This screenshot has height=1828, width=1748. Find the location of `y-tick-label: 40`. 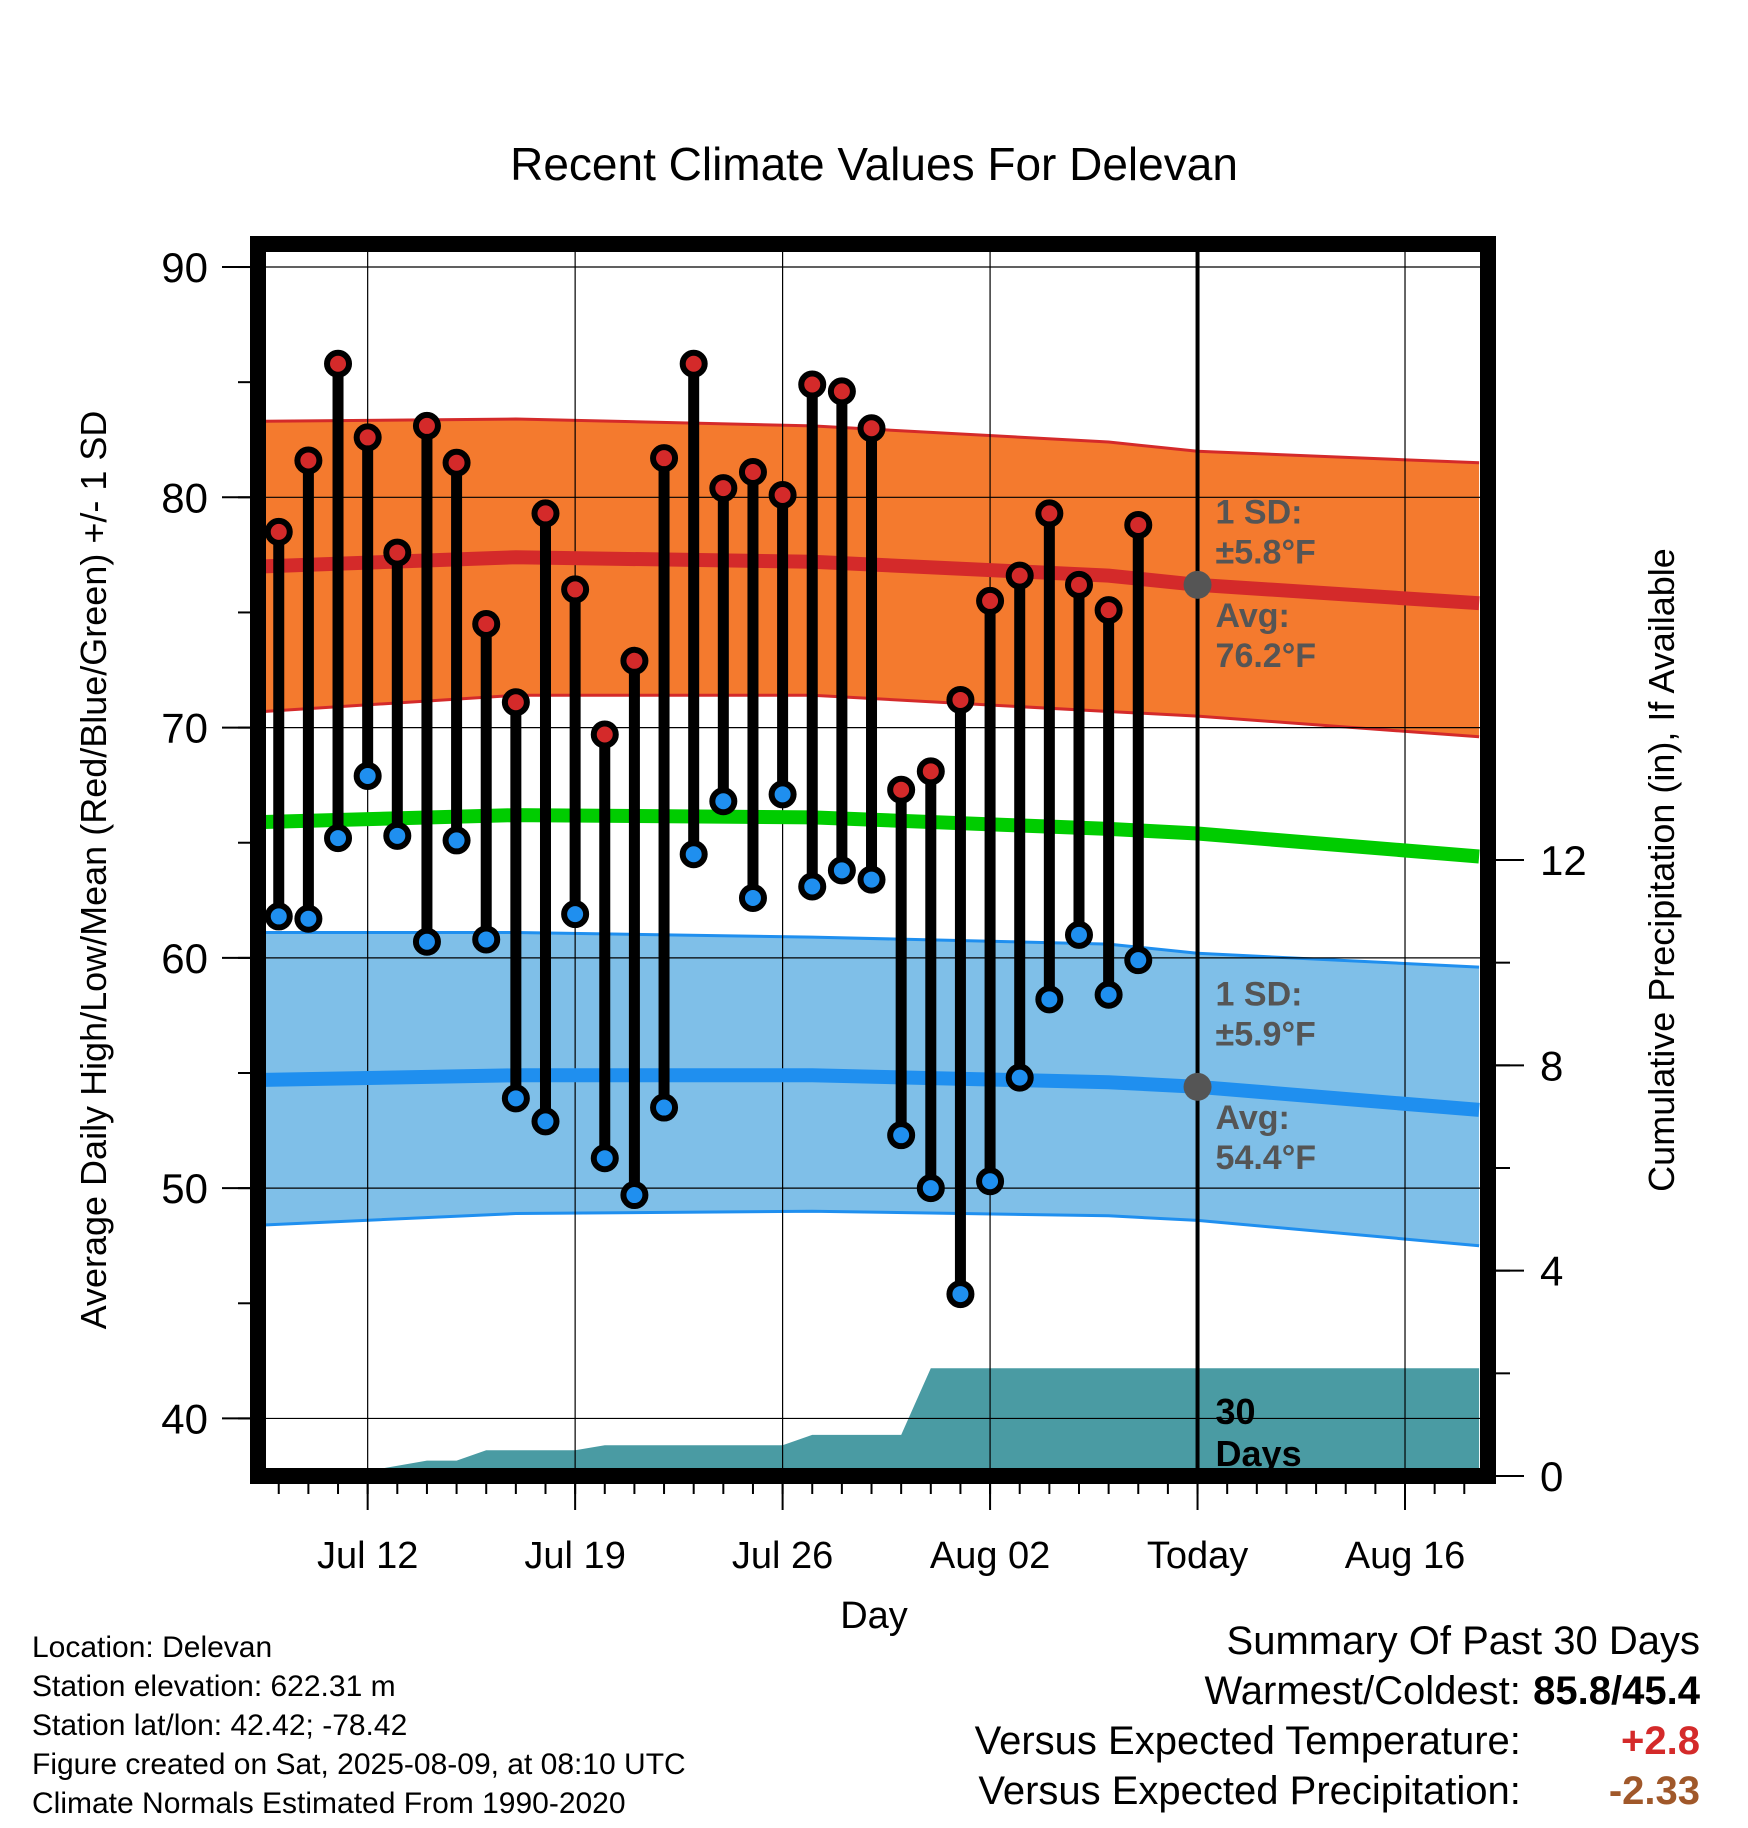

y-tick-label: 40 is located at coordinates (184, 1418).